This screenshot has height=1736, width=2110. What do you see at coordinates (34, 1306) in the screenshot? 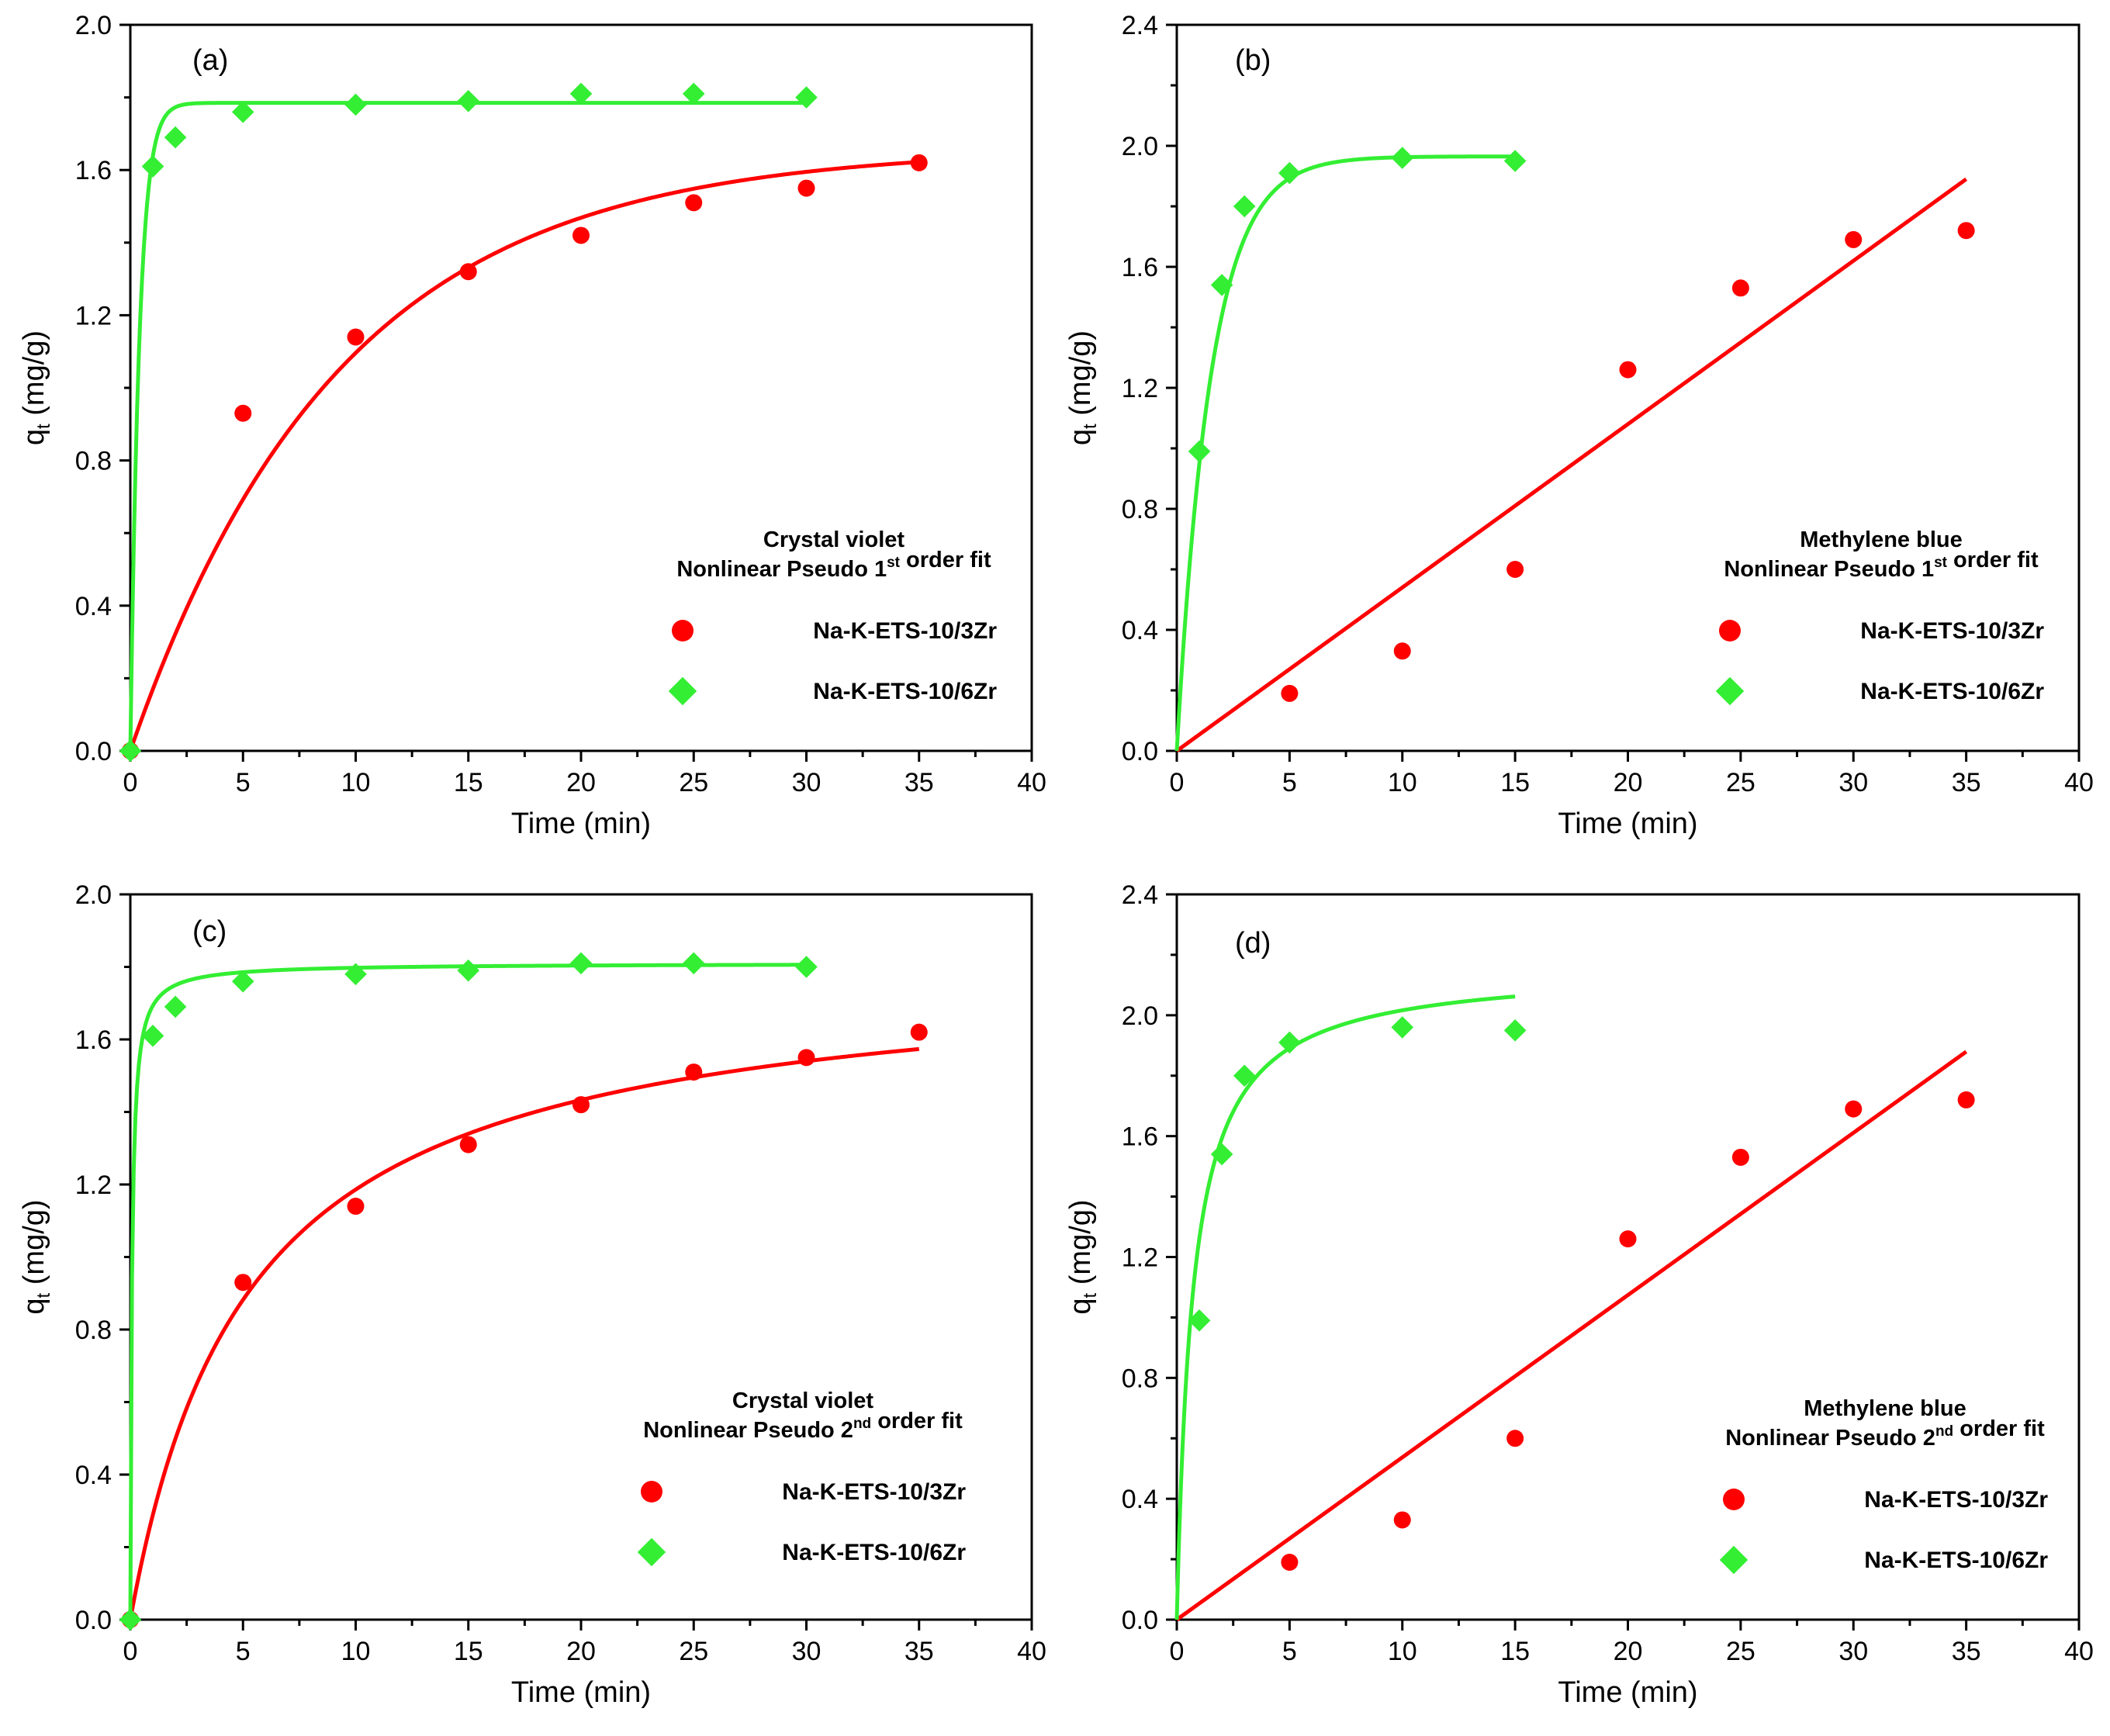
I see `y-axis-title-main: q` at bounding box center [34, 1306].